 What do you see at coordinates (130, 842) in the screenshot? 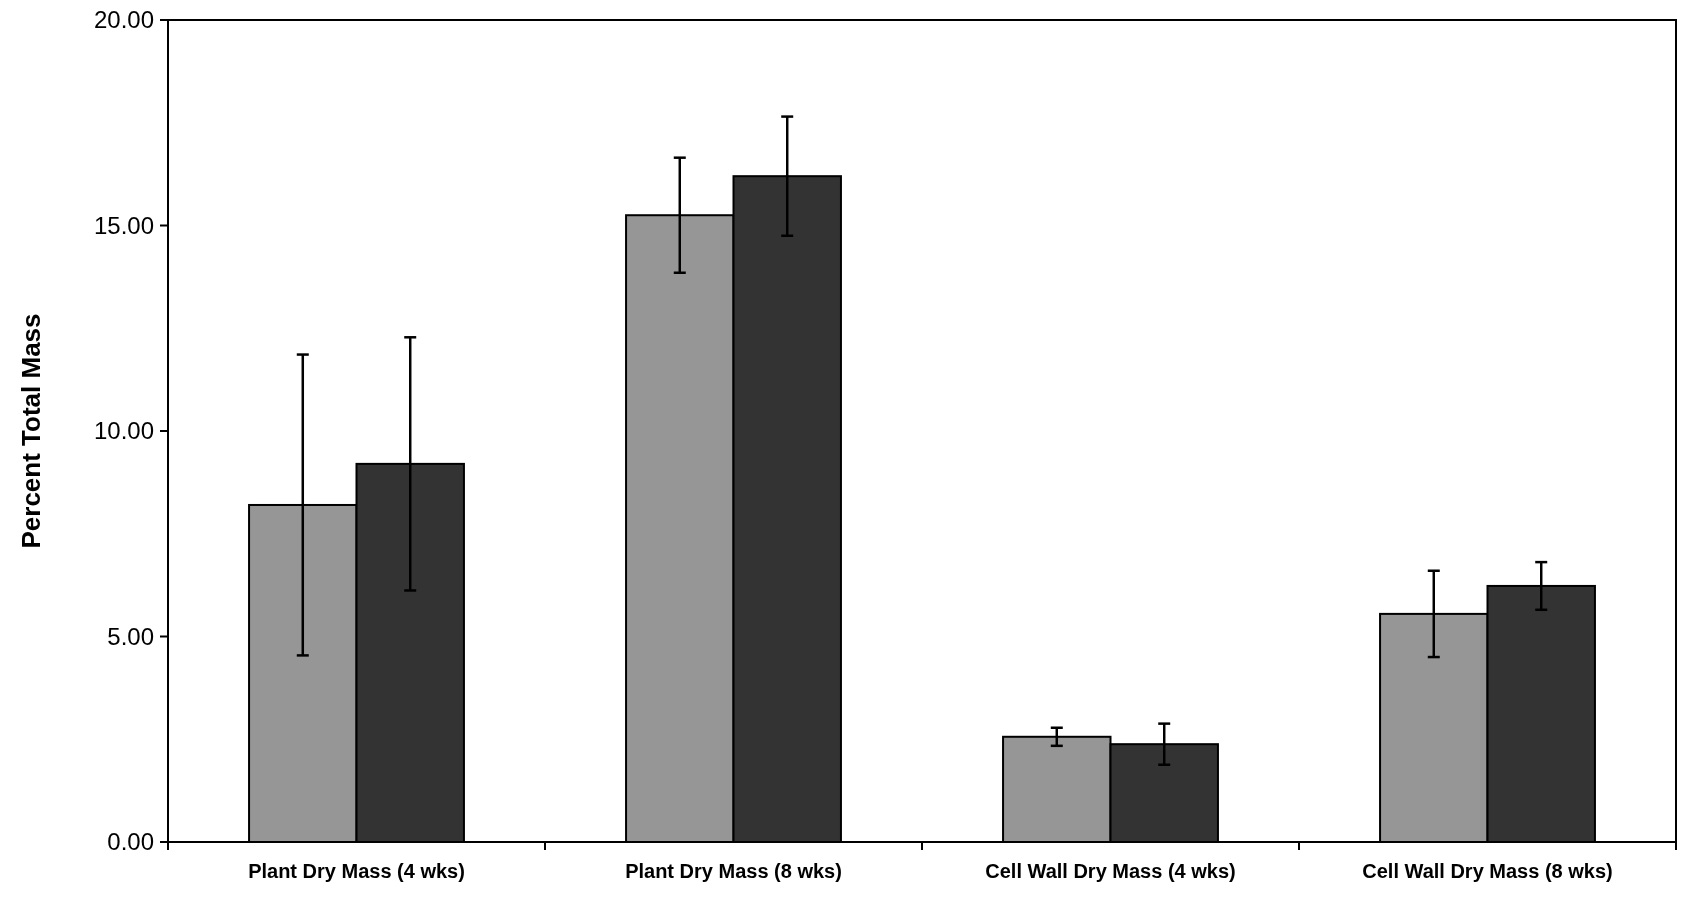
I see `y-tick-label: 0.00` at bounding box center [130, 842].